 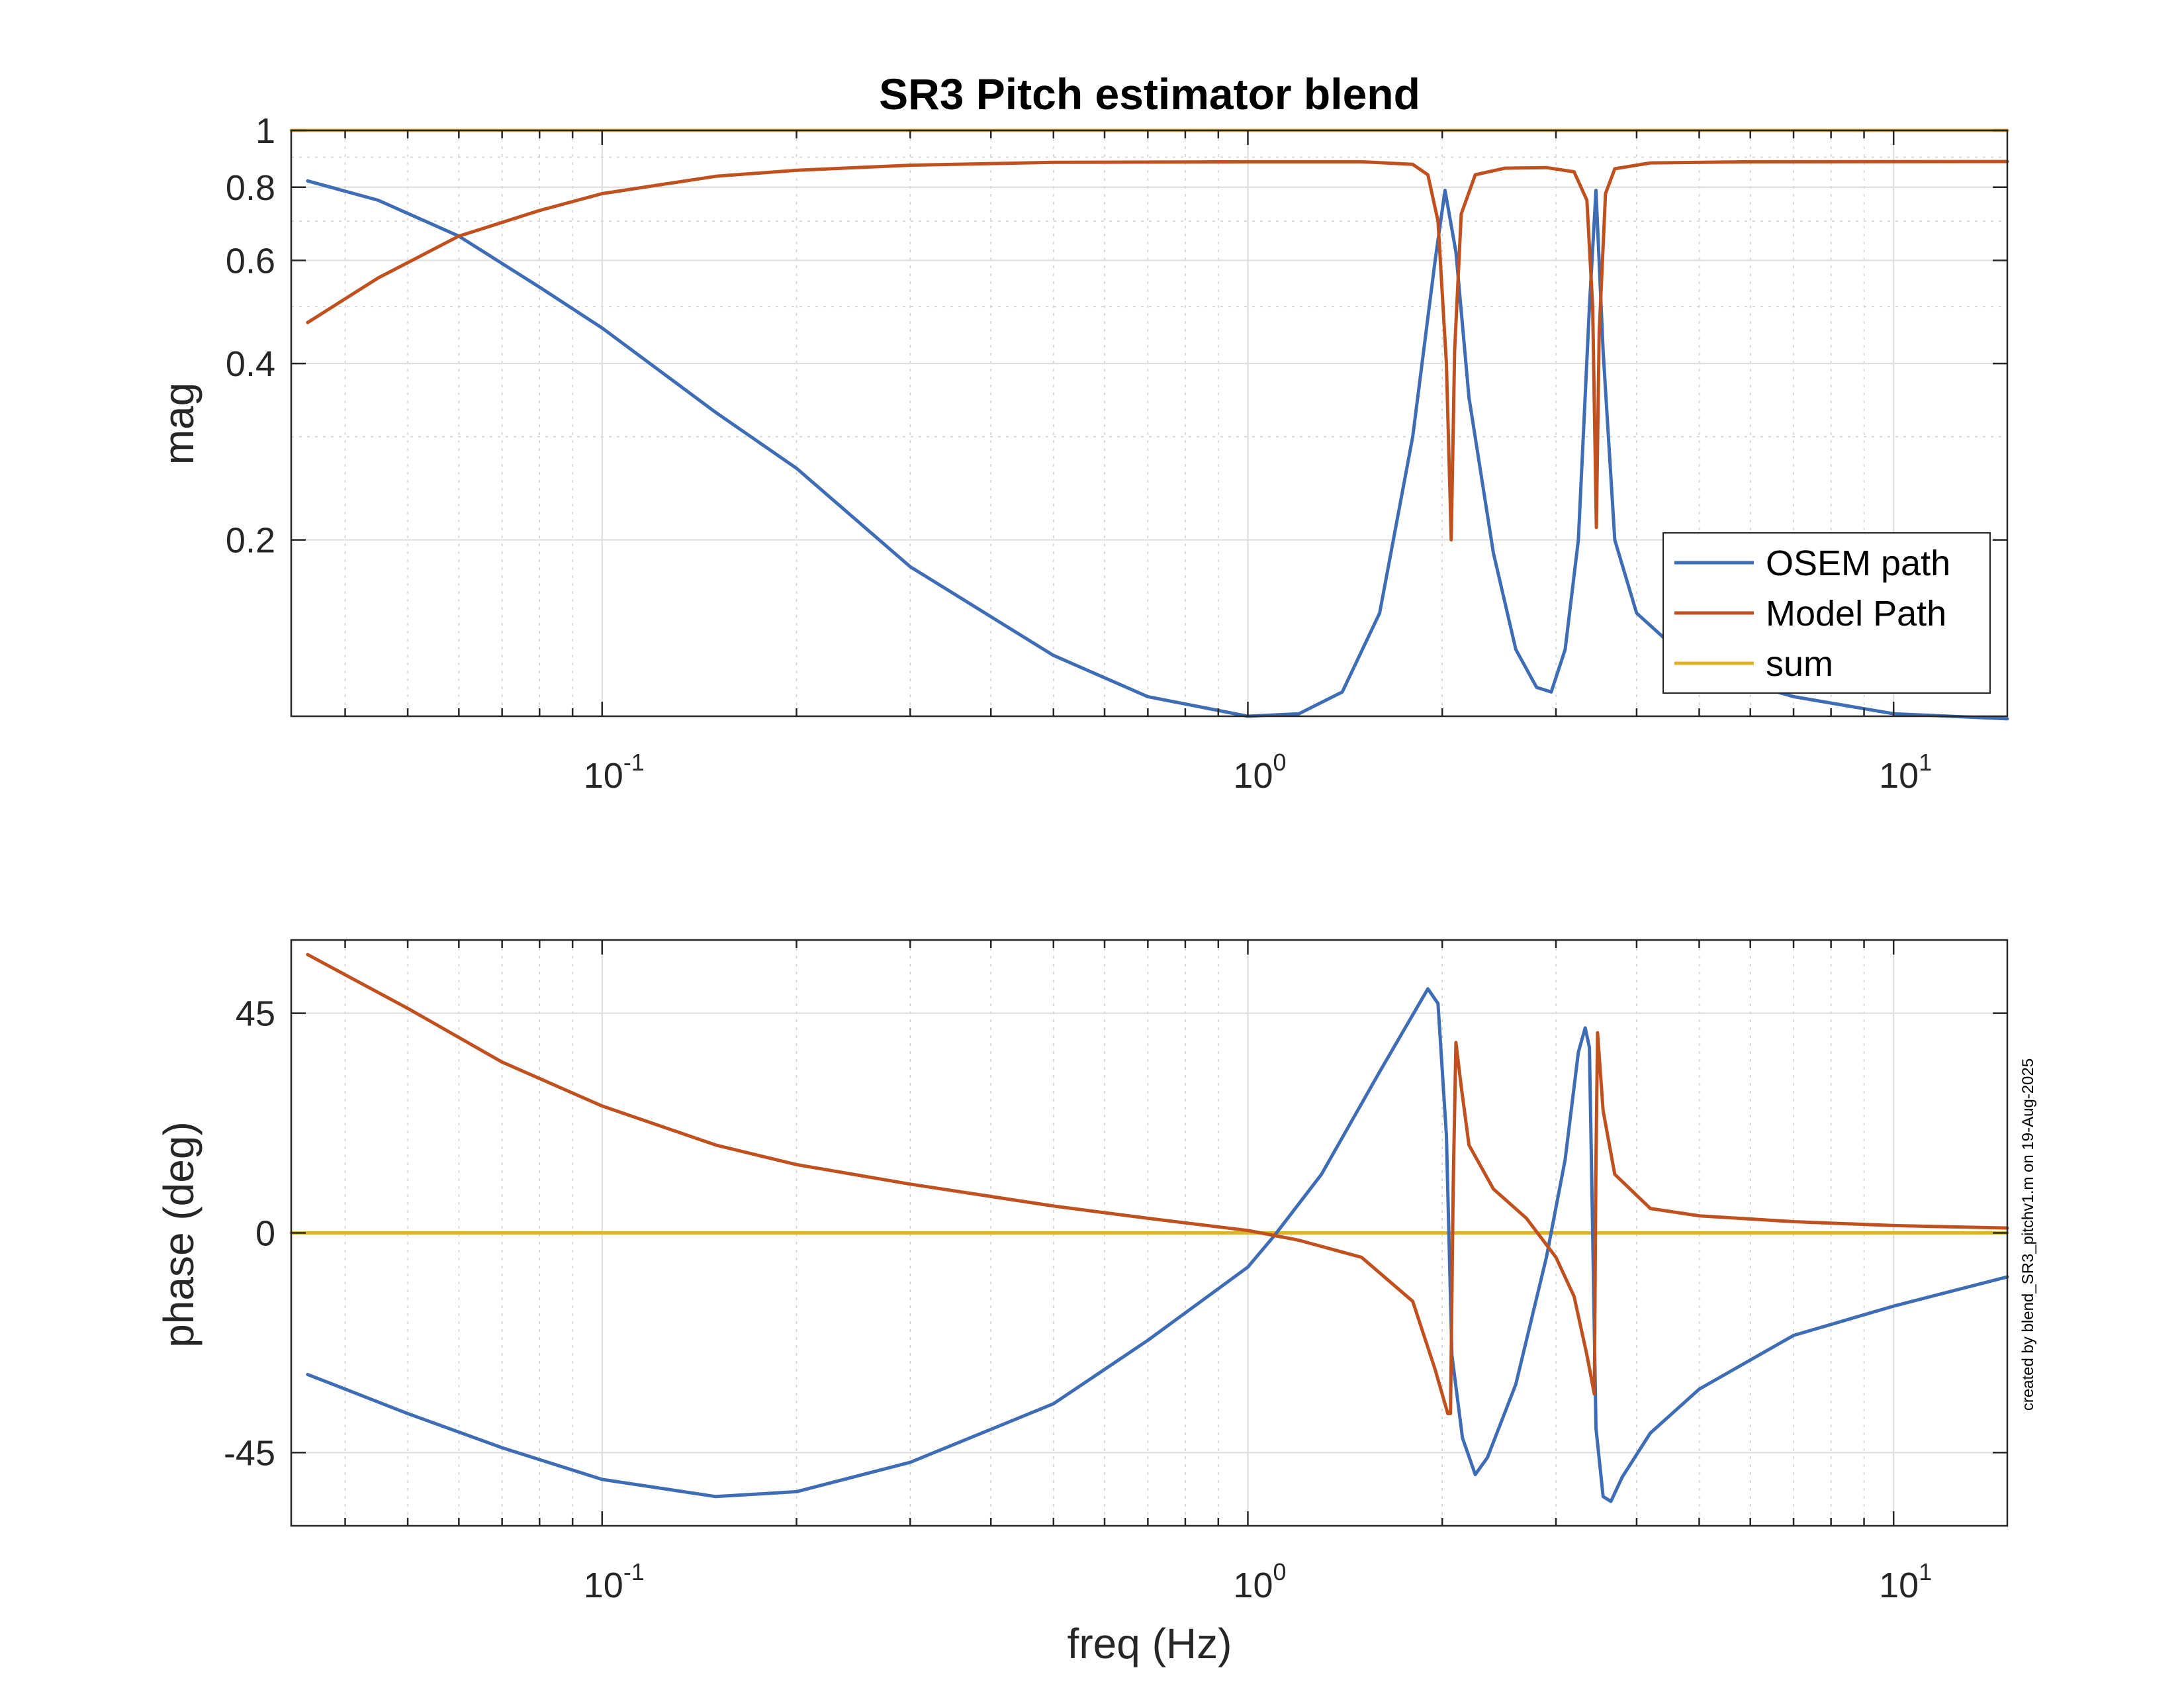 What do you see at coordinates (251, 188) in the screenshot?
I see `mag-y-tick-label: 0.8` at bounding box center [251, 188].